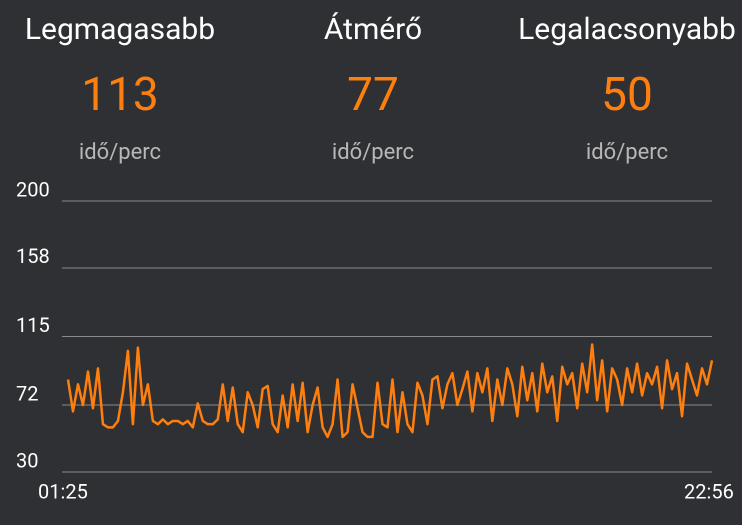 This screenshot has height=525, width=742. I want to click on y-tick-label: 115, so click(33, 325).